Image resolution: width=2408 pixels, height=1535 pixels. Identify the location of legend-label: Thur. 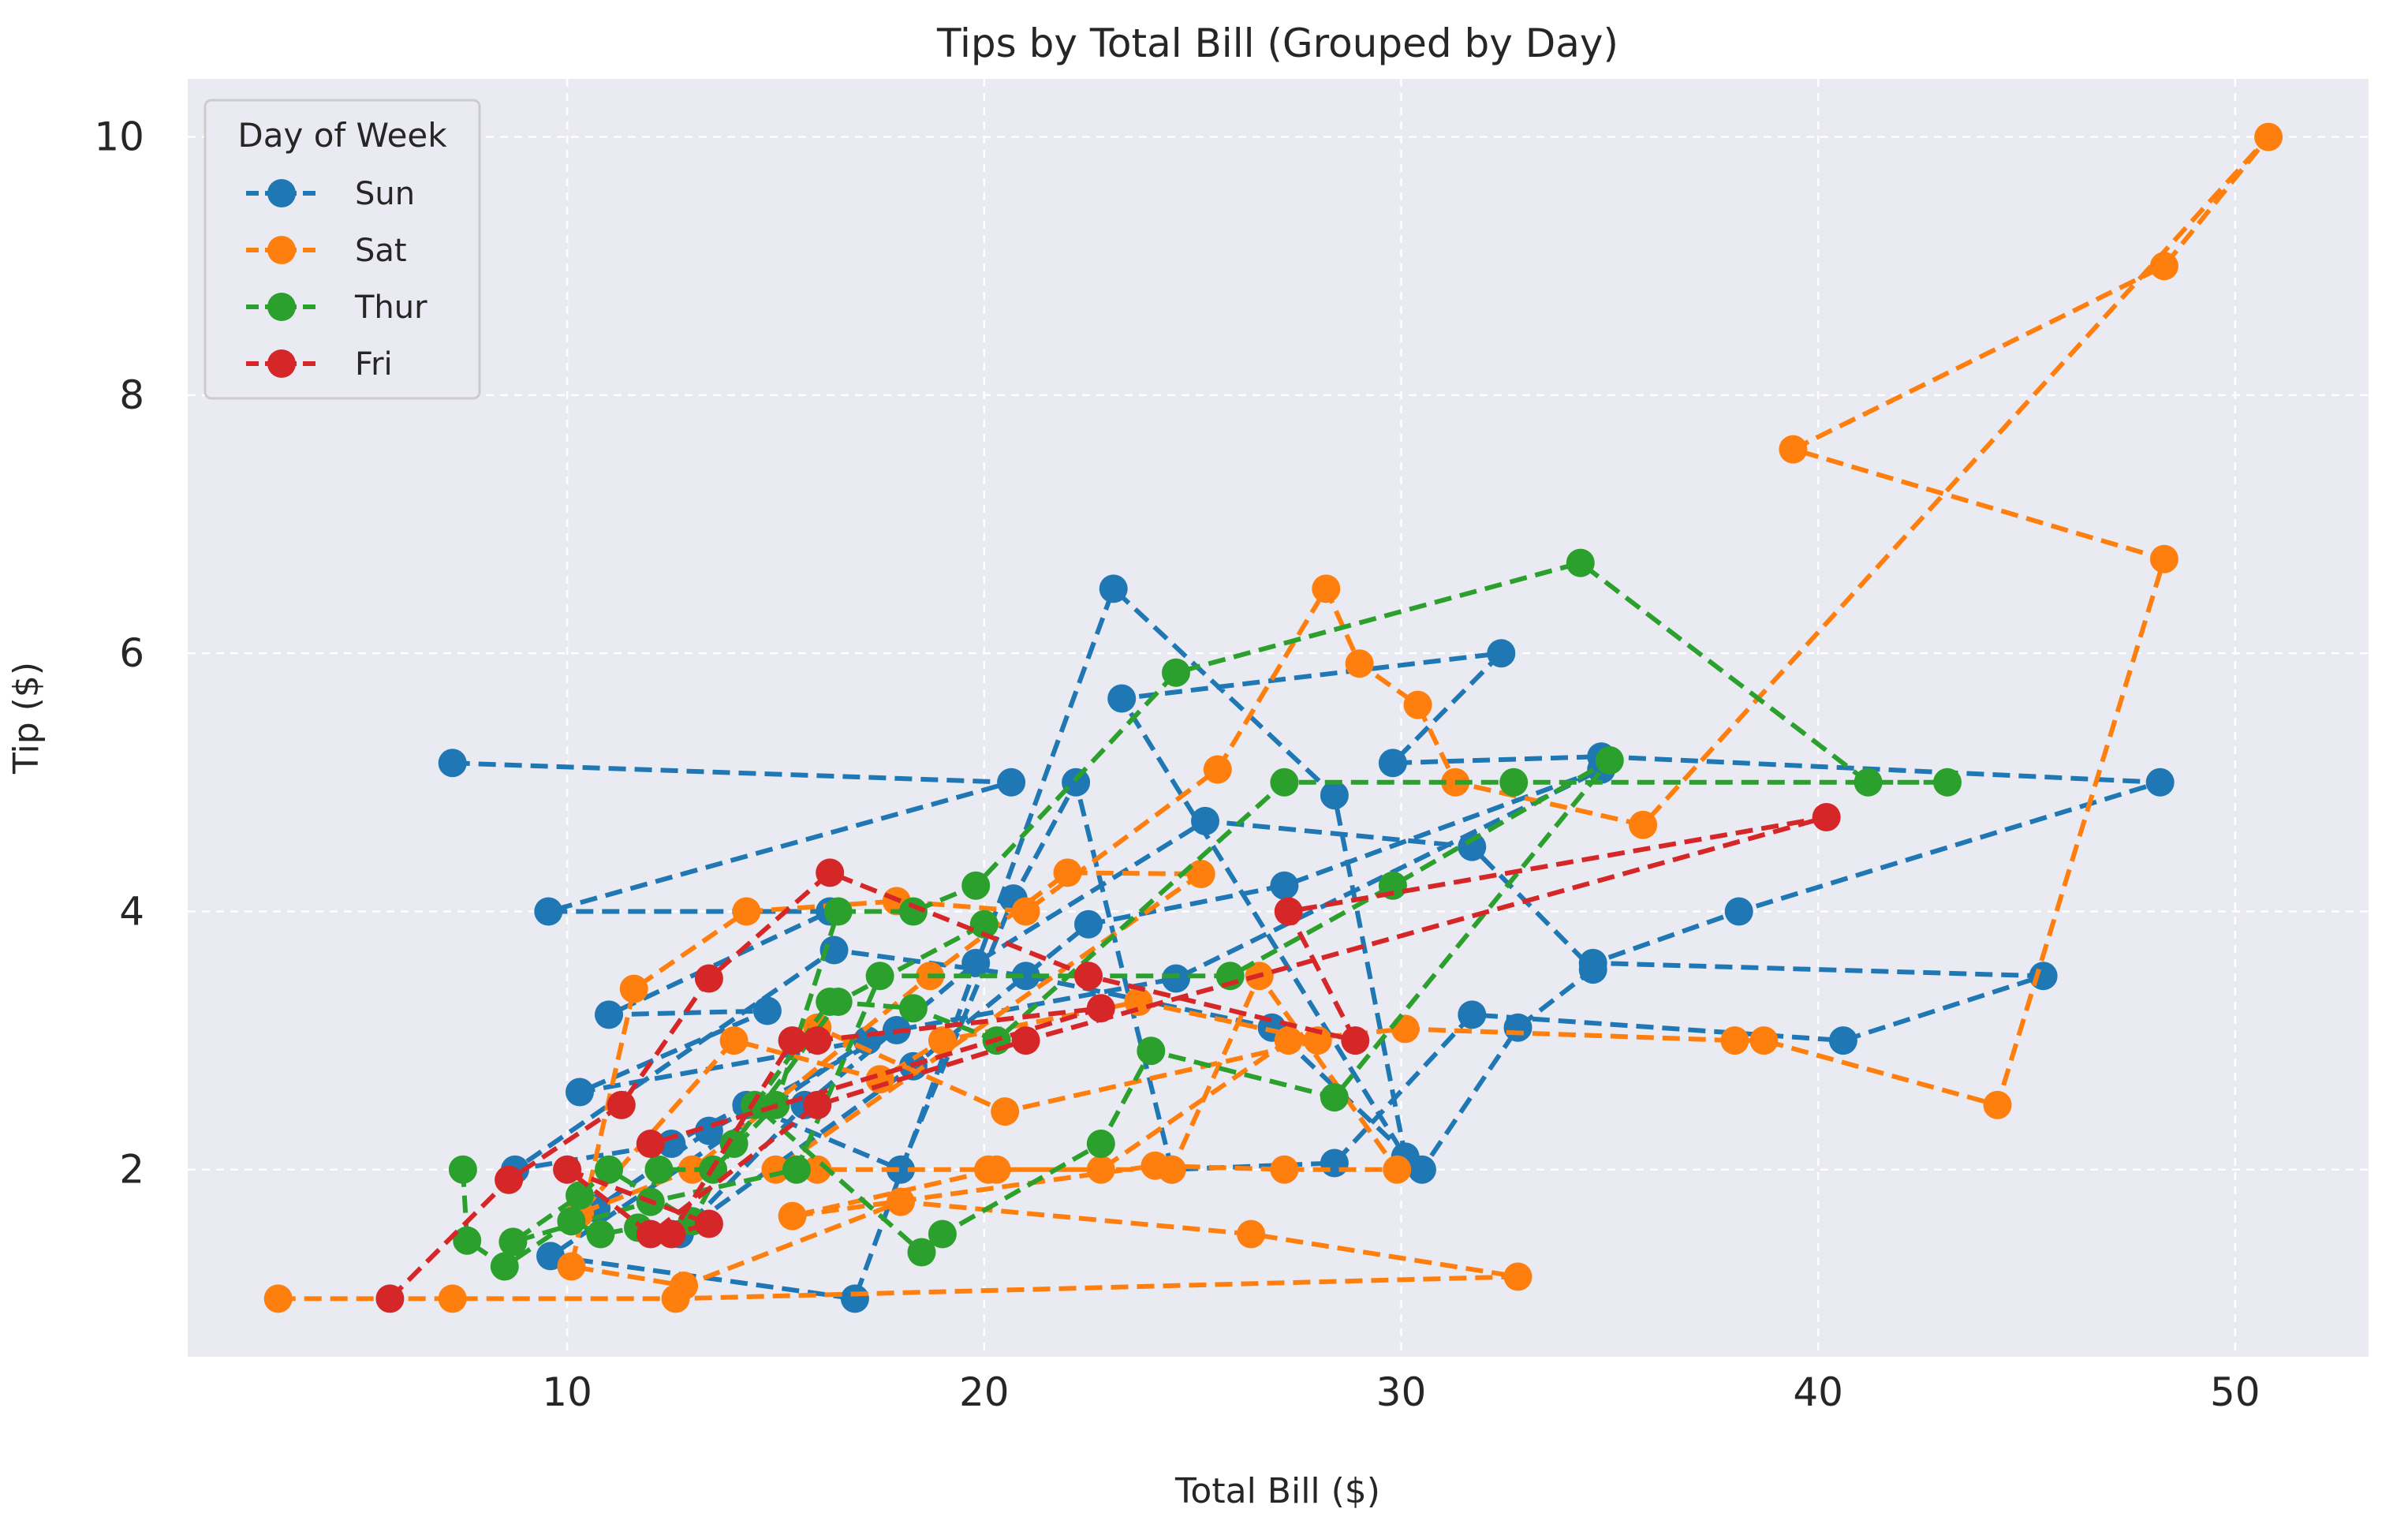
(390, 307).